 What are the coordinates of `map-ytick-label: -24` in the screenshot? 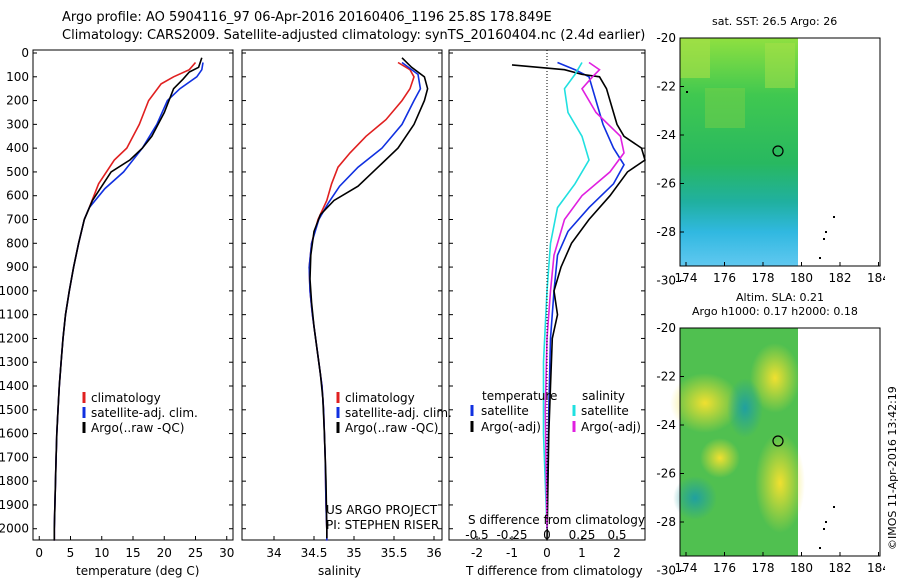 It's located at (666, 425).